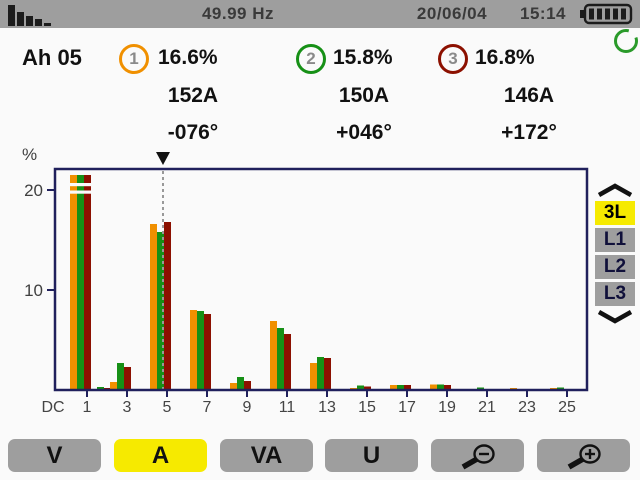  Describe the element at coordinates (207, 407) in the screenshot. I see `x-tick-label: 7` at that location.